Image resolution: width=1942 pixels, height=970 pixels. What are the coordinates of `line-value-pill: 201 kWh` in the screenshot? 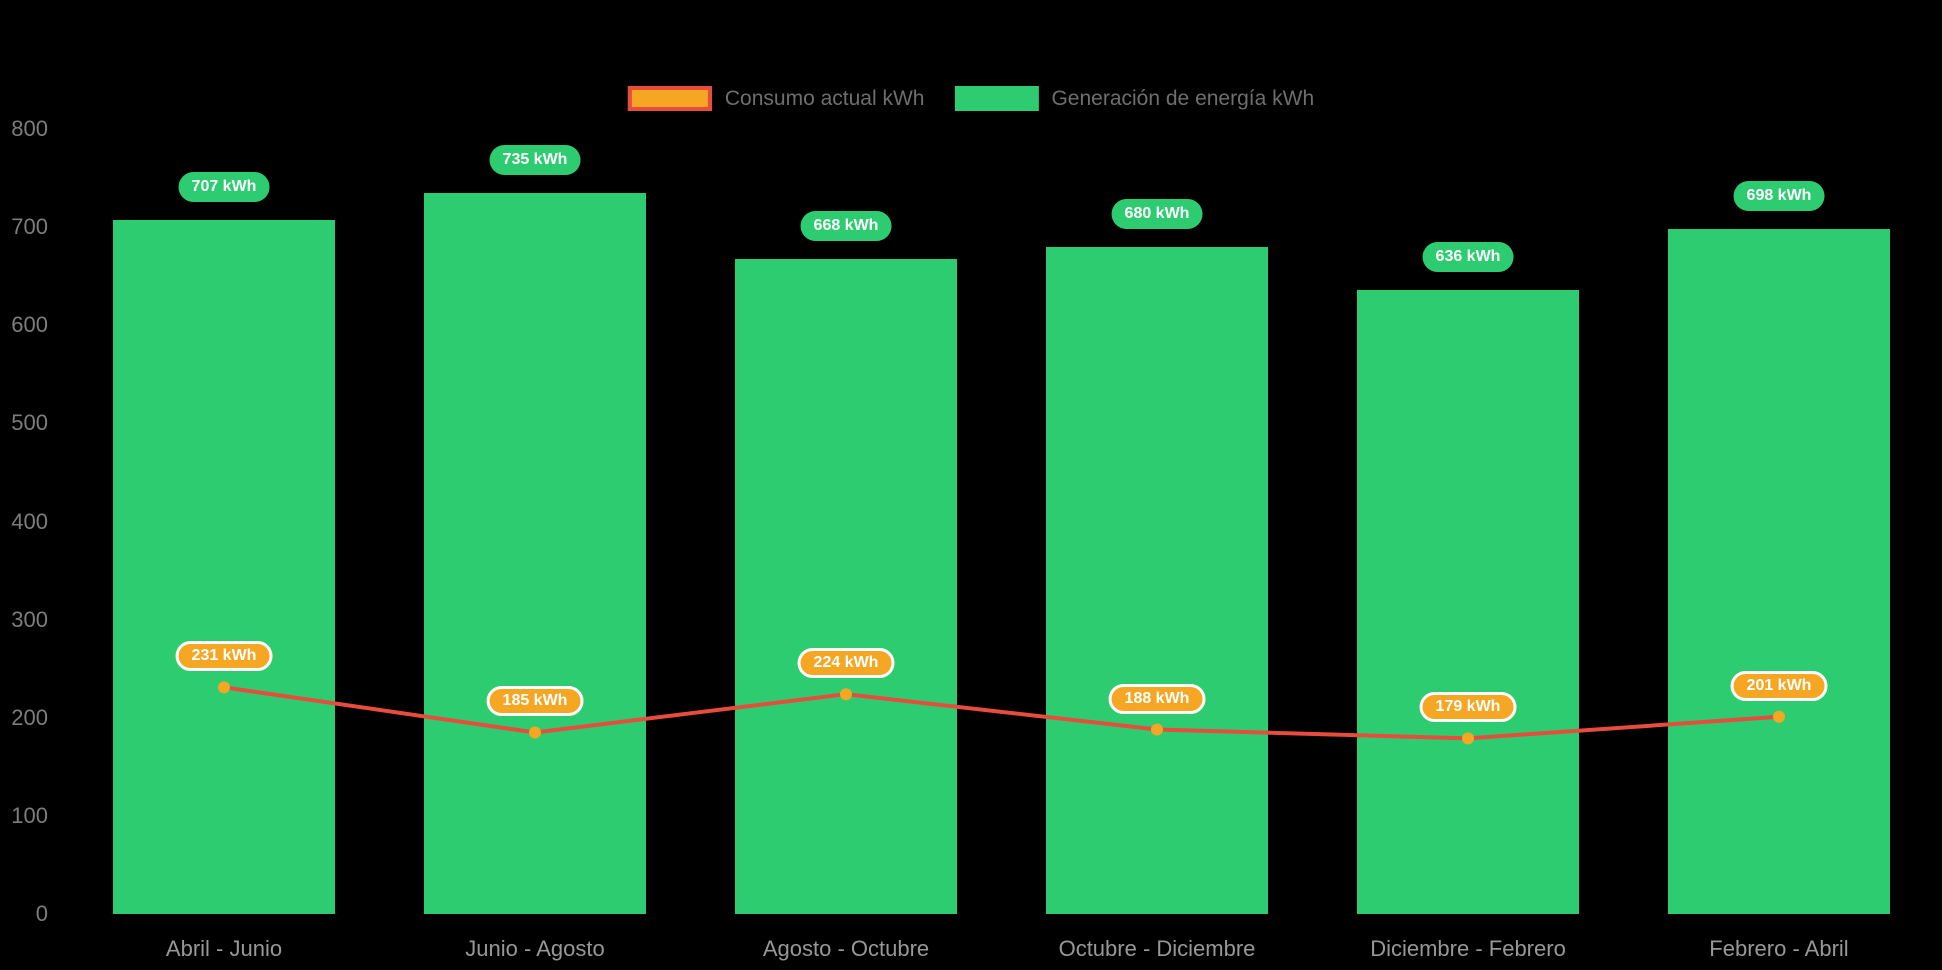 It's located at (1779, 685).